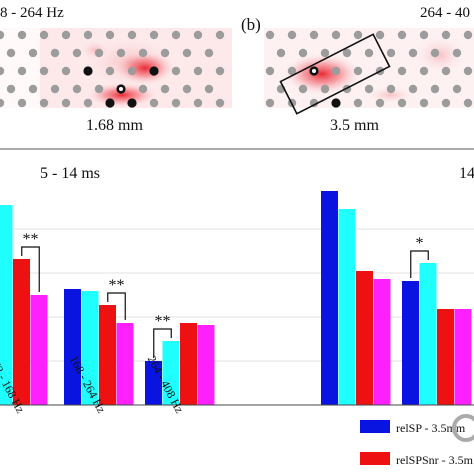 Image resolution: width=474 pixels, height=474 pixels. What do you see at coordinates (117, 285) in the screenshot?
I see `significance-label: **` at bounding box center [117, 285].